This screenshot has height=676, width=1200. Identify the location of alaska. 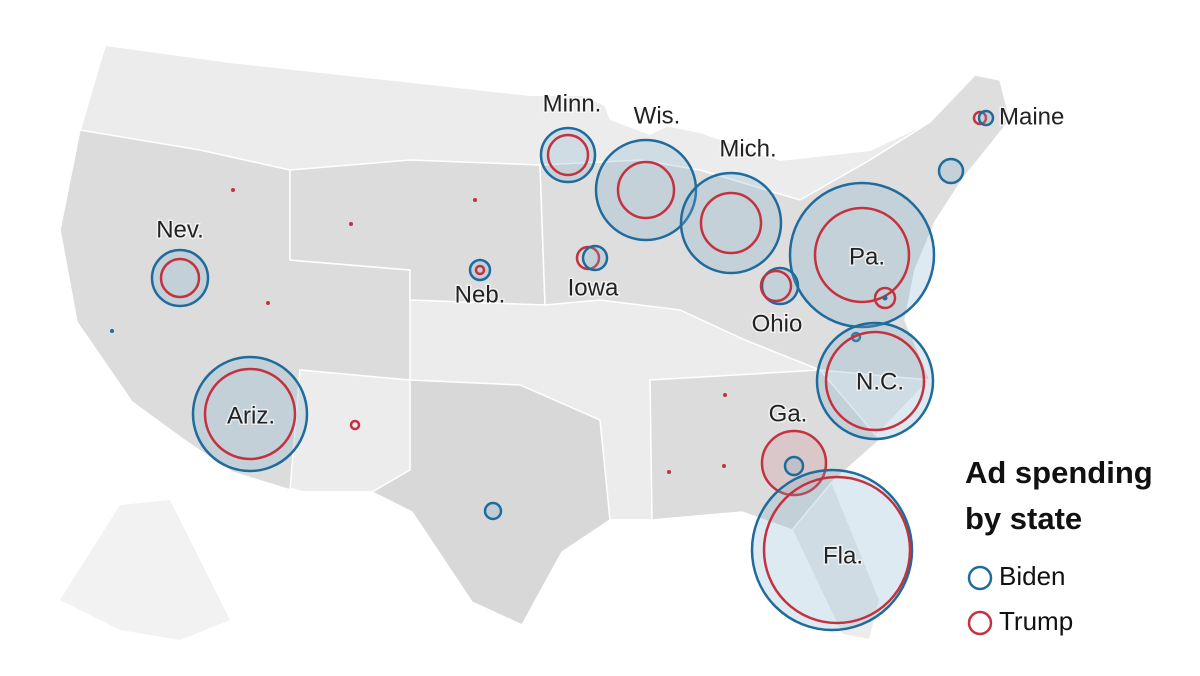
(145, 570).